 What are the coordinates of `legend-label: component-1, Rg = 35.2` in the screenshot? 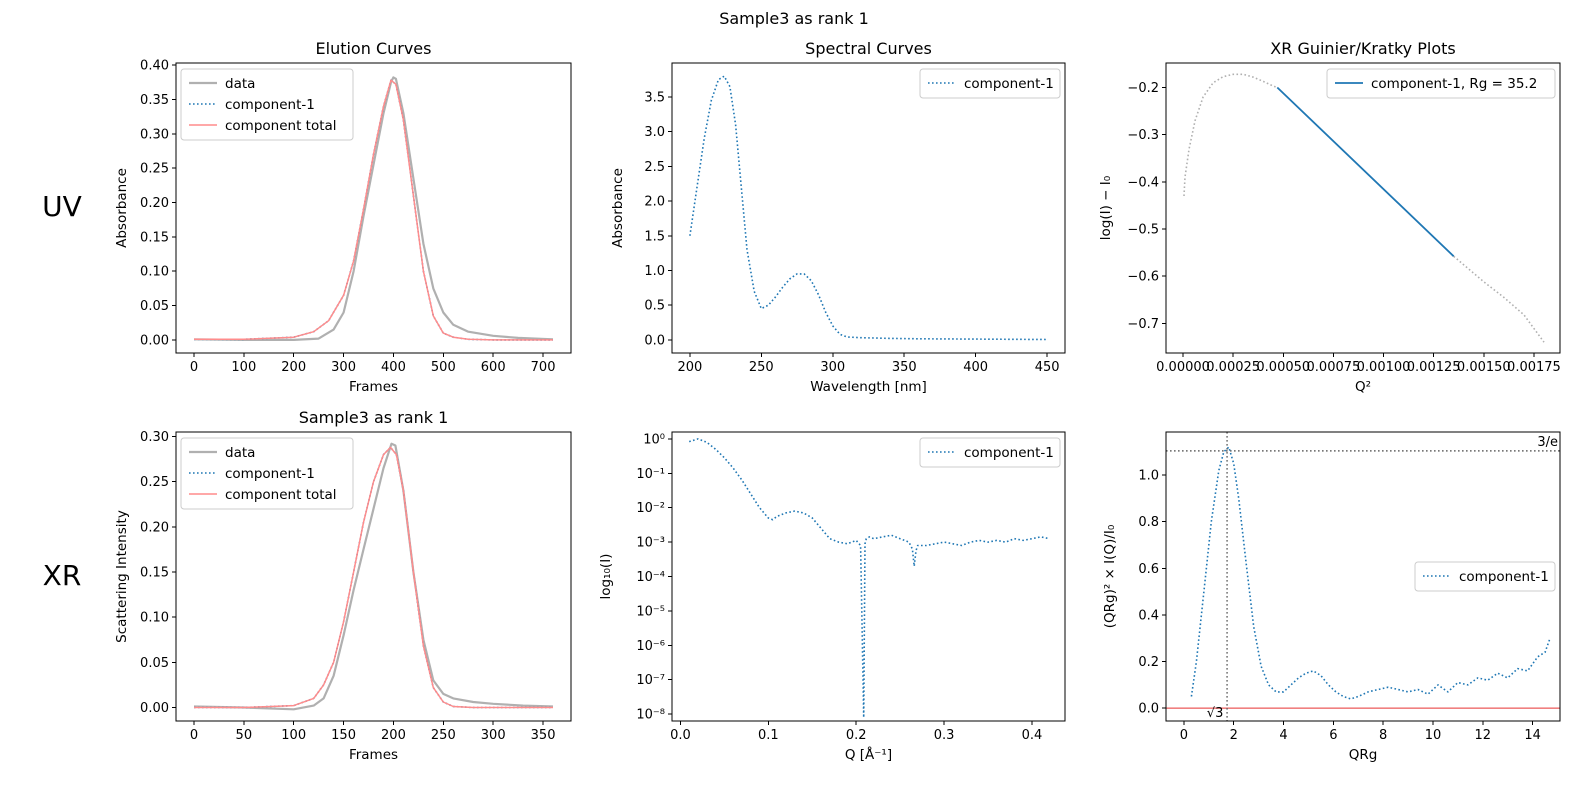 It's located at (1454, 84).